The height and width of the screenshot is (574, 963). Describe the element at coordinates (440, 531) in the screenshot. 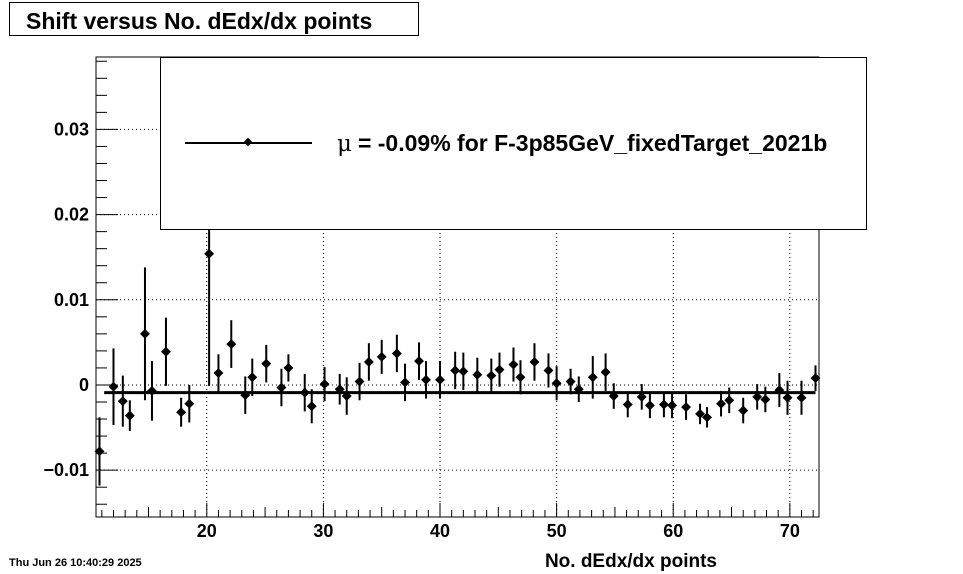

I see `x-tick-label: 40` at that location.